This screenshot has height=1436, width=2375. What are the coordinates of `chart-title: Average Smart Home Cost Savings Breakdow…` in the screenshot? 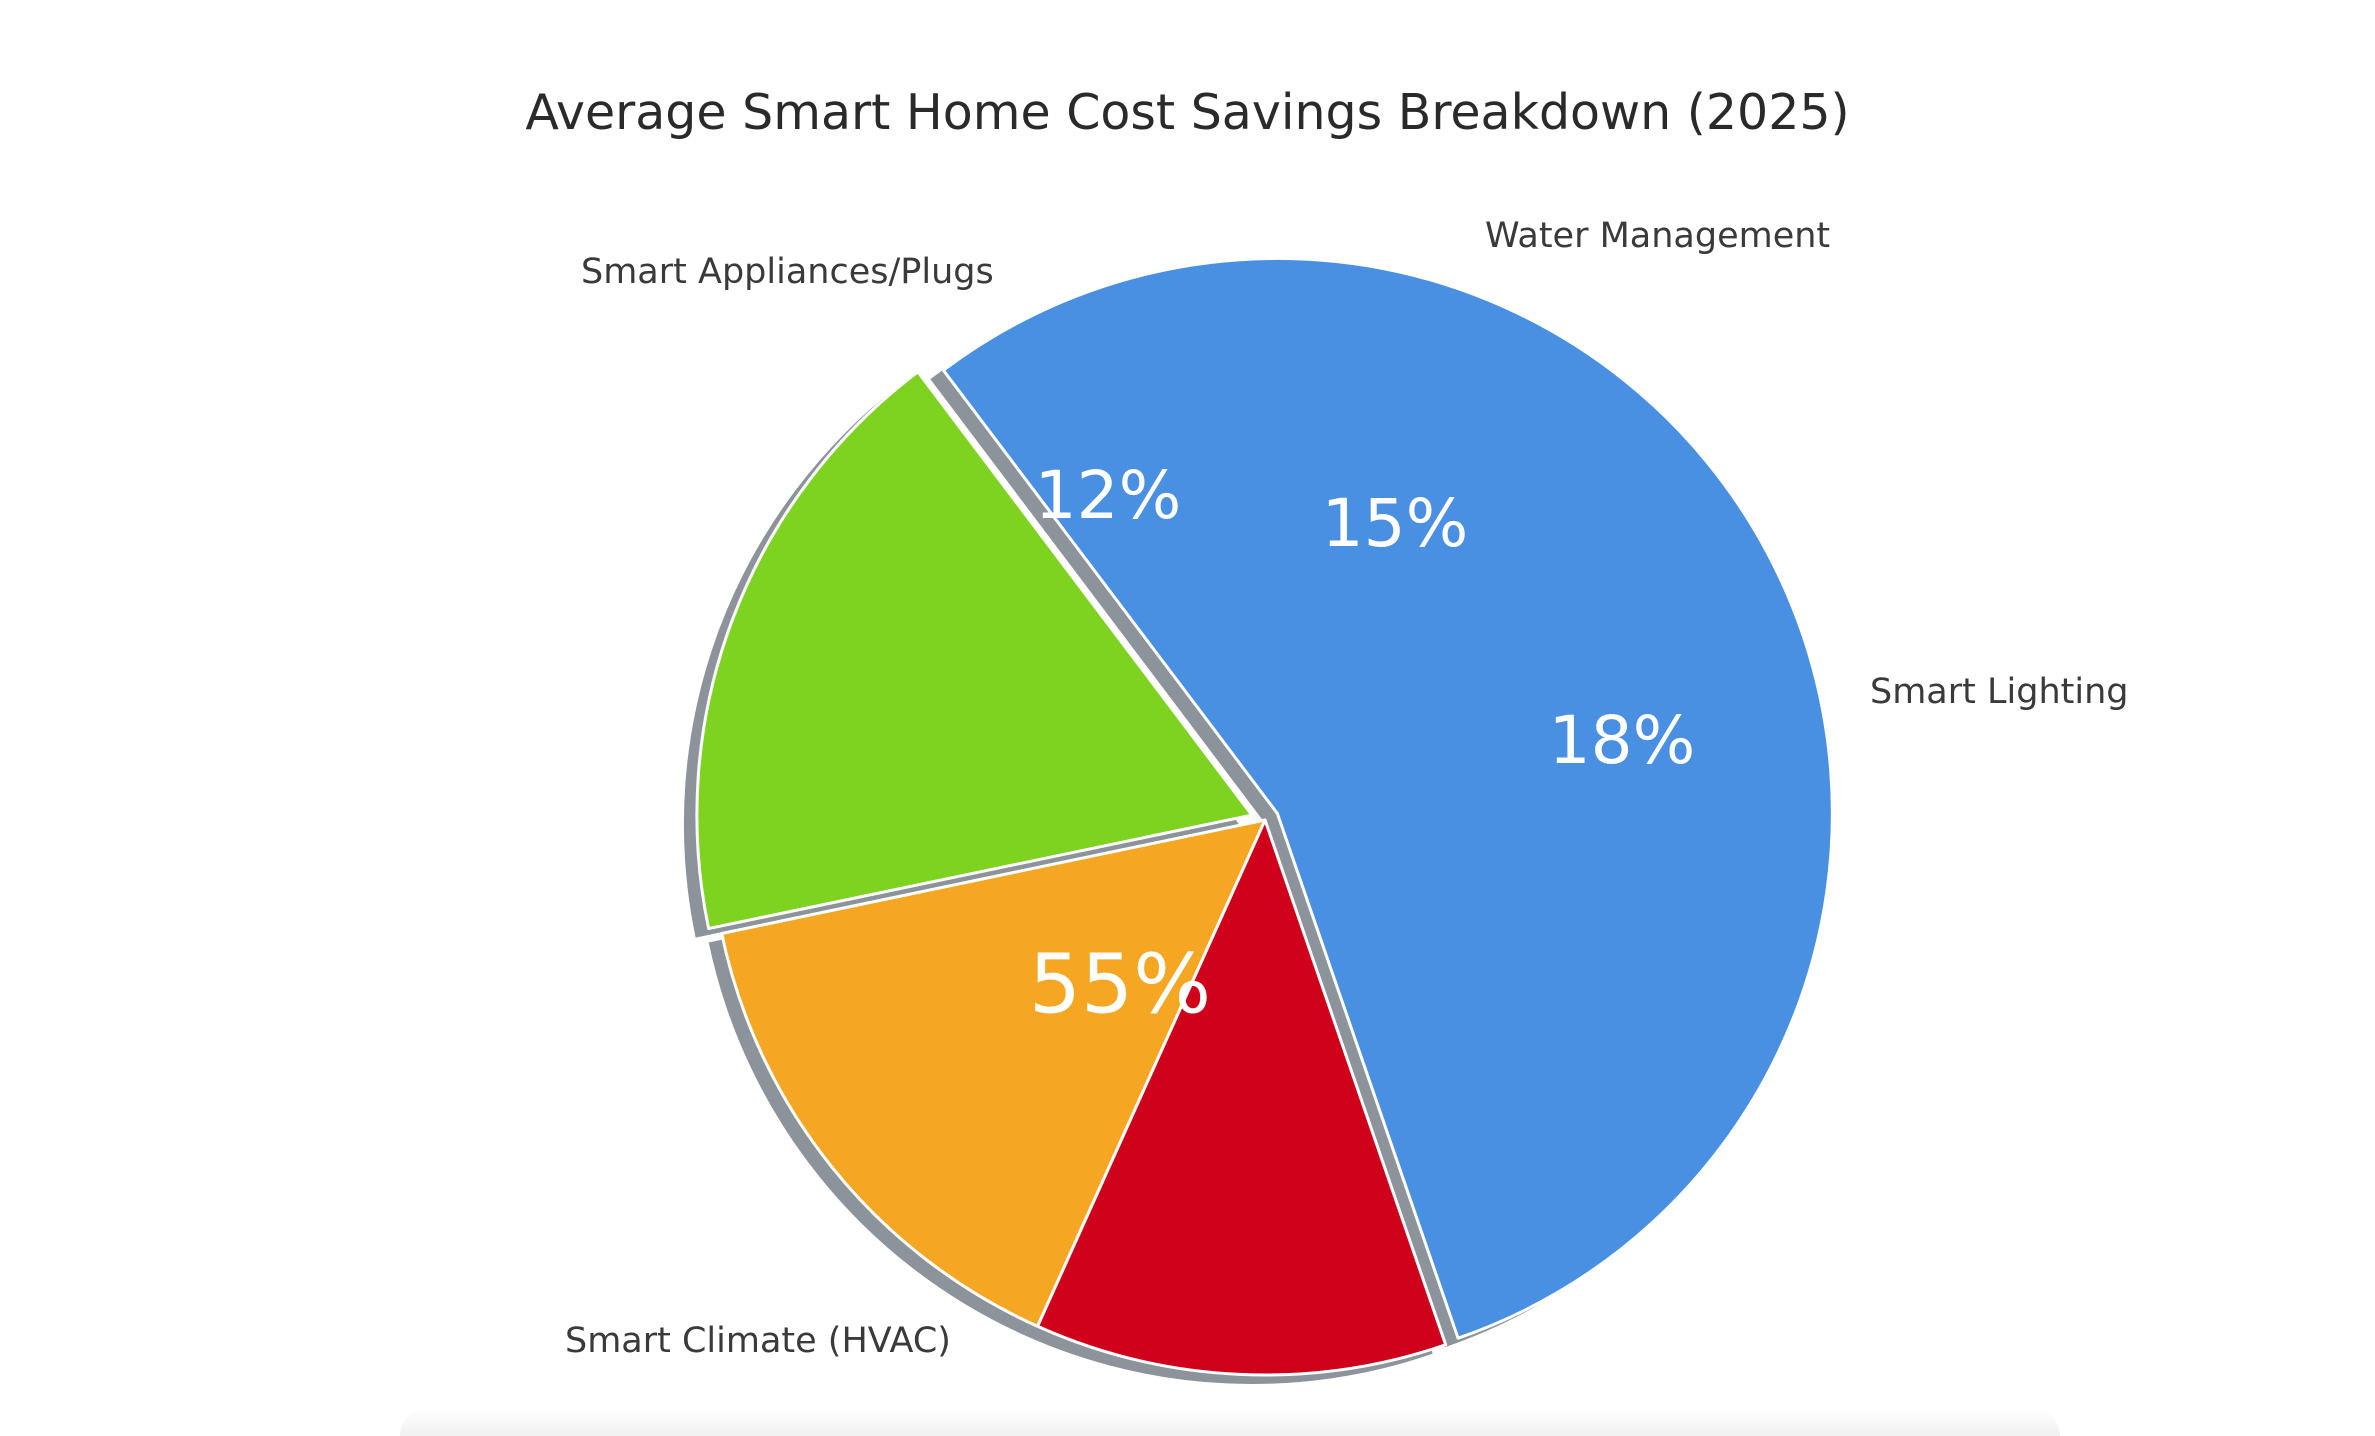 It's located at (1187, 112).